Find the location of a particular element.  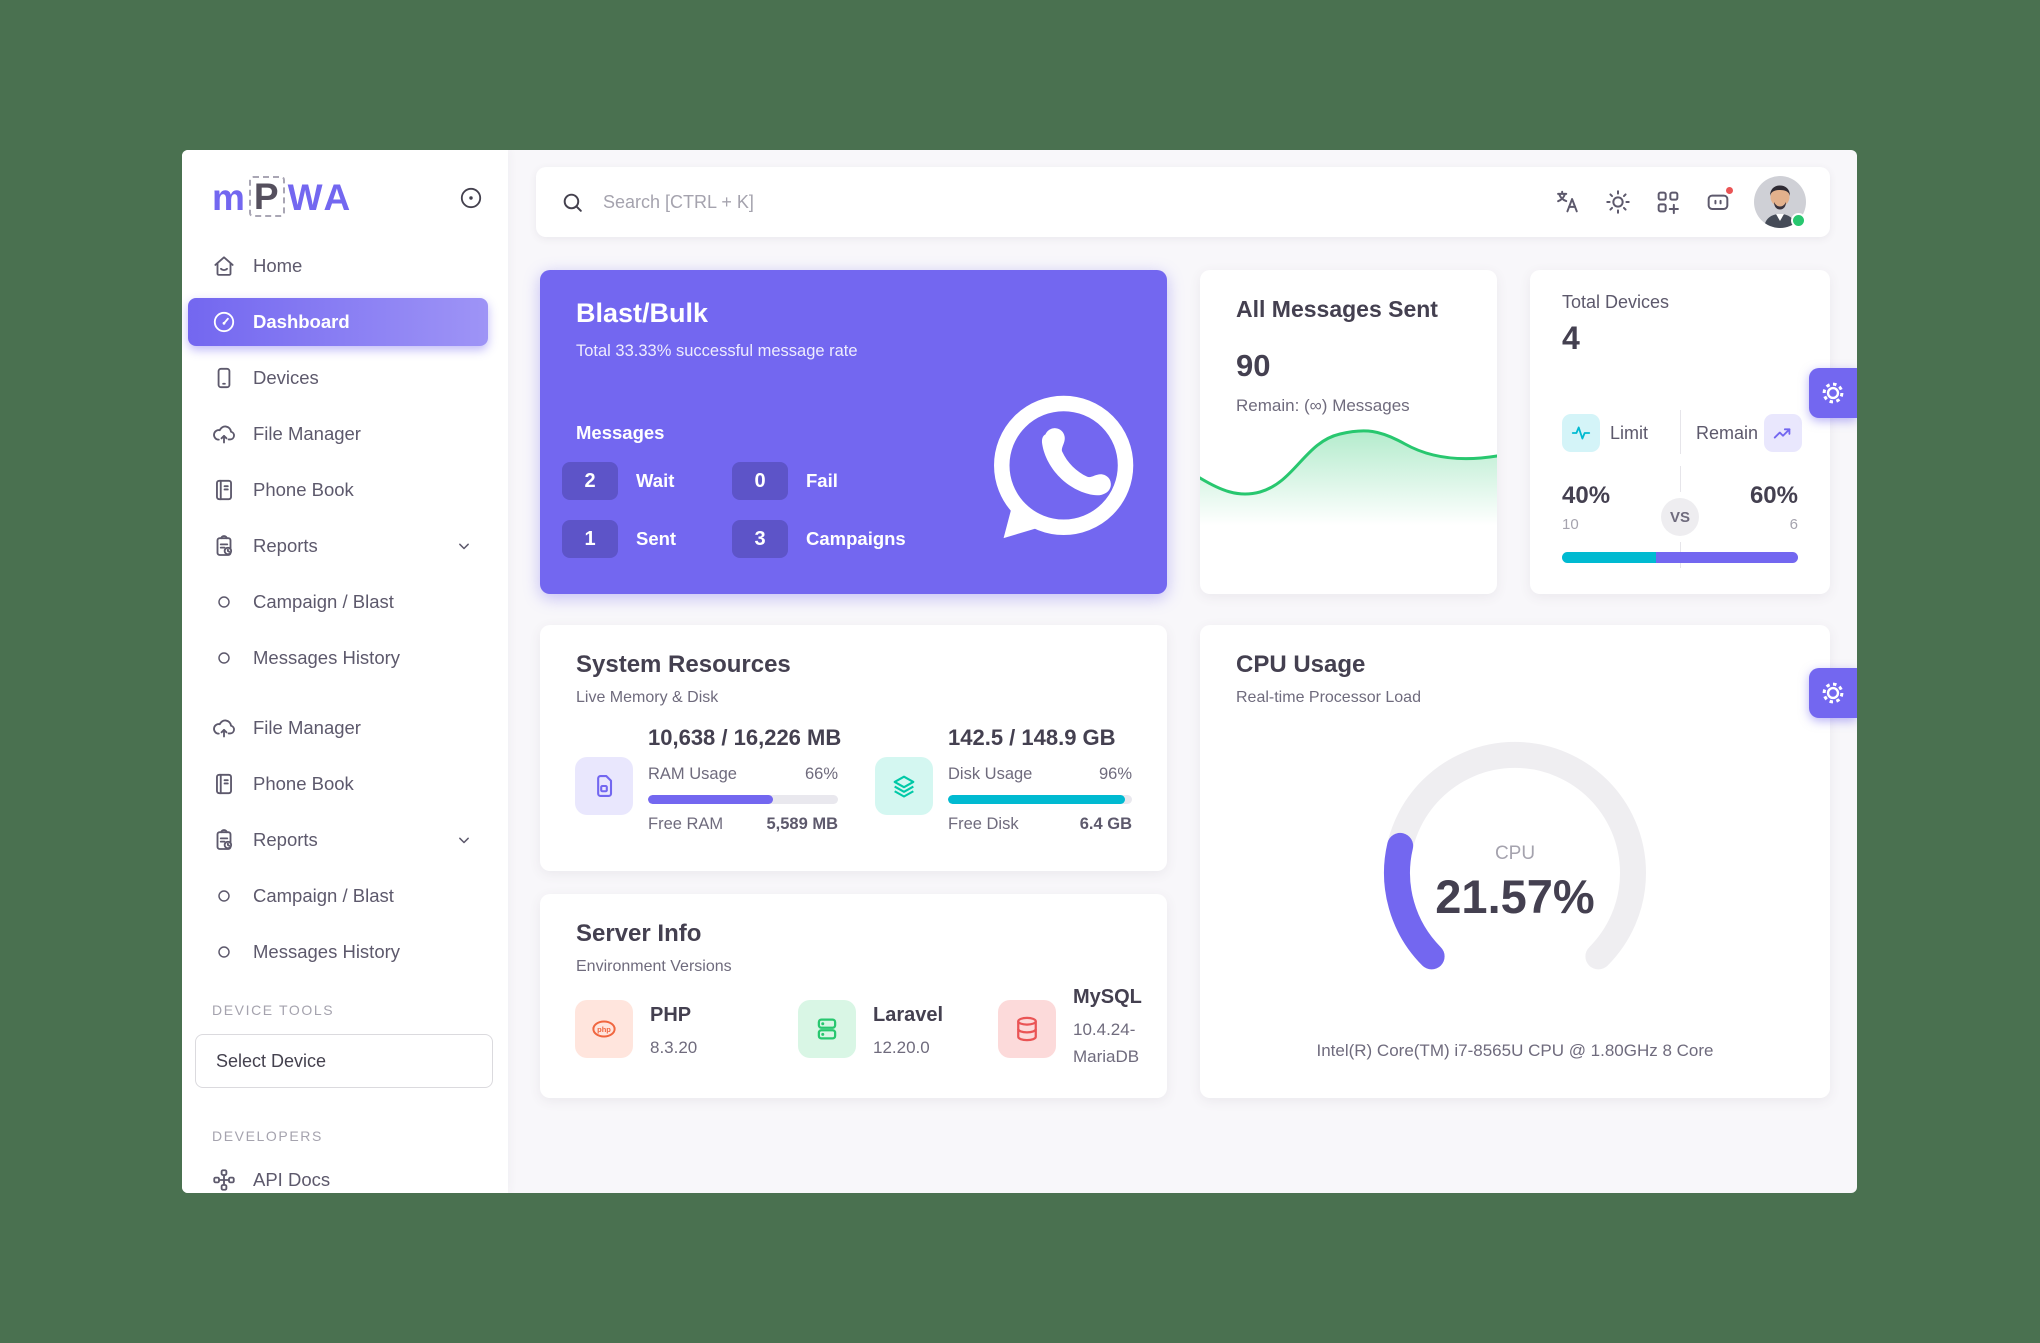

logo-letter: A is located at coordinates (337, 197).